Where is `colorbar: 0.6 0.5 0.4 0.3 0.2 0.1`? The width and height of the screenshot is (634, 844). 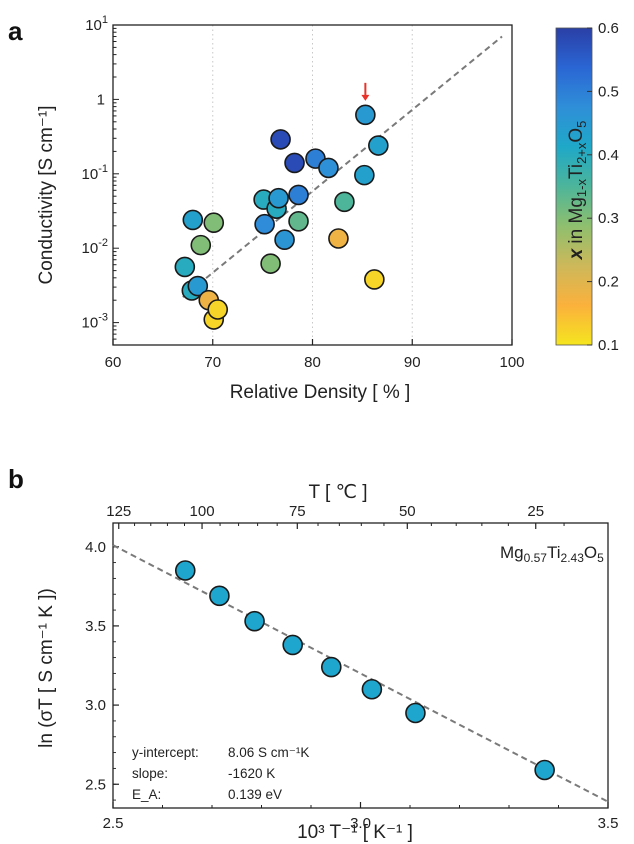
colorbar: 0.6 0.5 0.4 0.3 0.2 0.1 is located at coordinates (587, 187).